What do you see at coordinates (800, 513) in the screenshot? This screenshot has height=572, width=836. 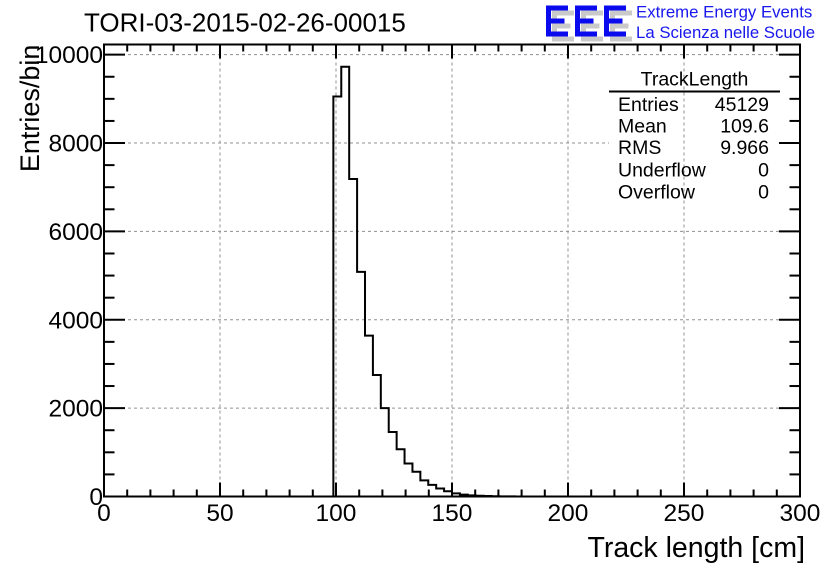 I see `x-tick-label: 300` at bounding box center [800, 513].